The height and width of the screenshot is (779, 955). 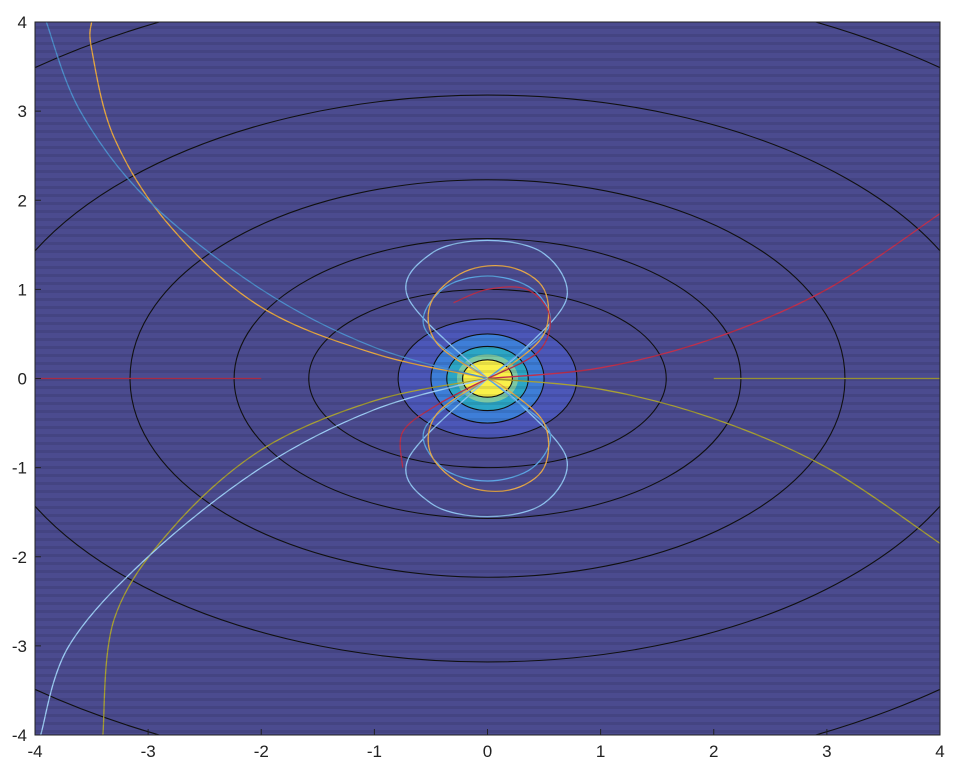 What do you see at coordinates (261, 751) in the screenshot?
I see `x-tick-label: -2` at bounding box center [261, 751].